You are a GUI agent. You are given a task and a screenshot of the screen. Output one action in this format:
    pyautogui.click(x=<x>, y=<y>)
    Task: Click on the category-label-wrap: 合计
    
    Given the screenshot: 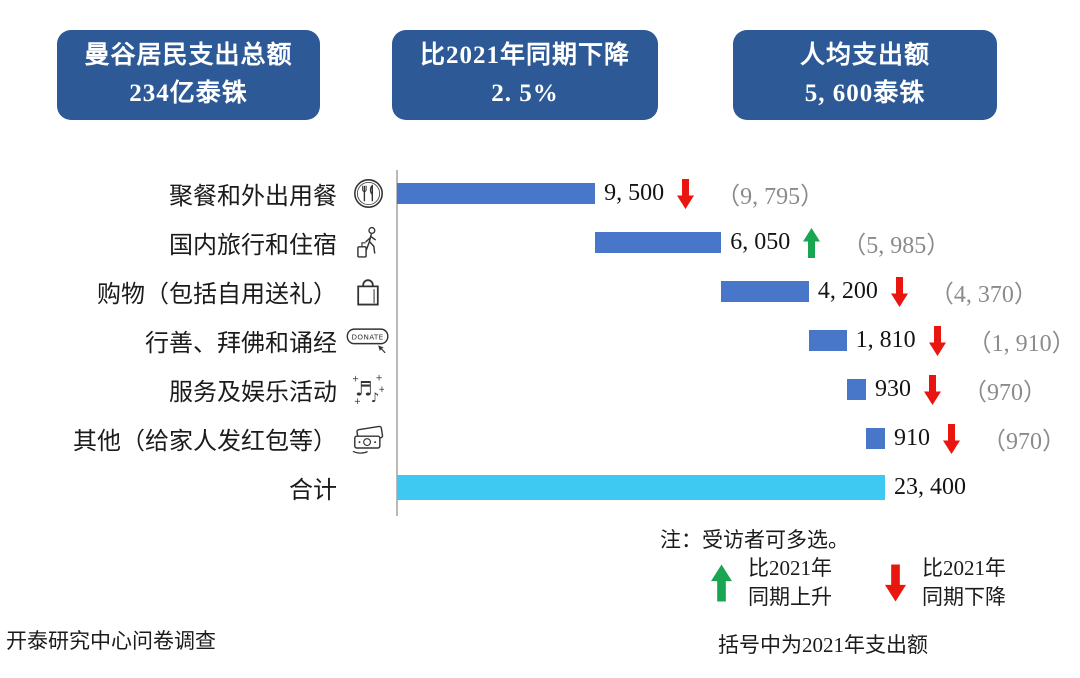 What is the action you would take?
    pyautogui.click(x=195, y=487)
    